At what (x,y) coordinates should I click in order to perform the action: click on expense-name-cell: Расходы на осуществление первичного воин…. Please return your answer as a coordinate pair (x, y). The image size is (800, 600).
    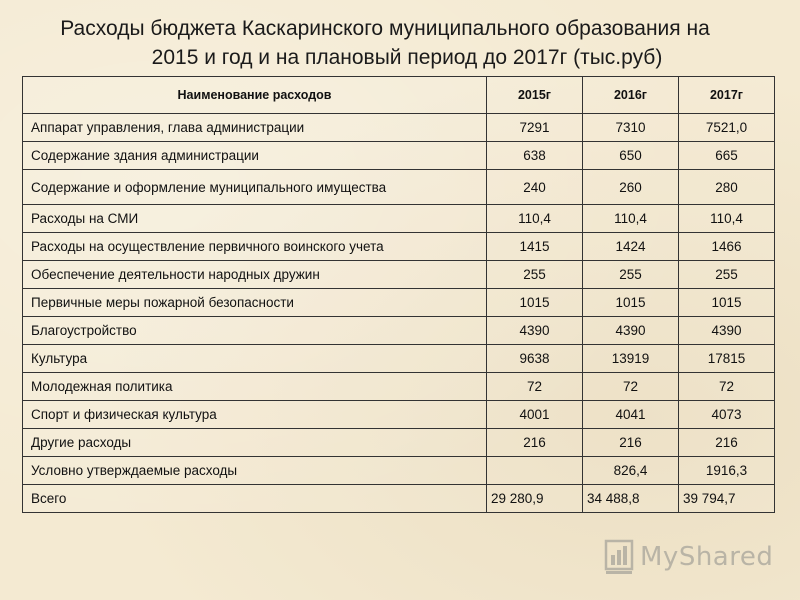
    Looking at the image, I should click on (254, 246).